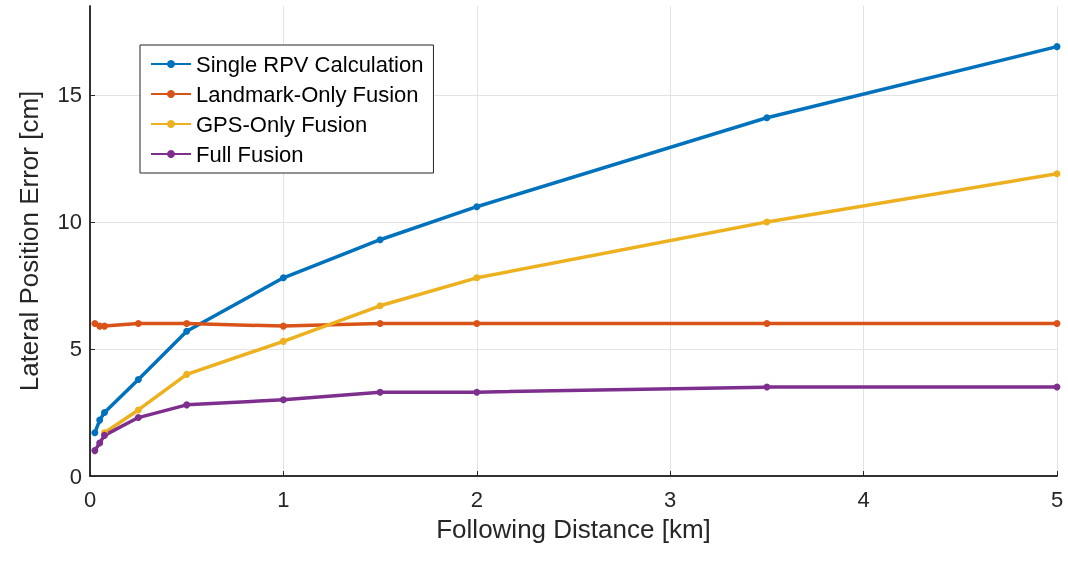 Image resolution: width=1068 pixels, height=563 pixels. Describe the element at coordinates (282, 124) in the screenshot. I see `legend-label: GPS-Only Fusion` at that location.